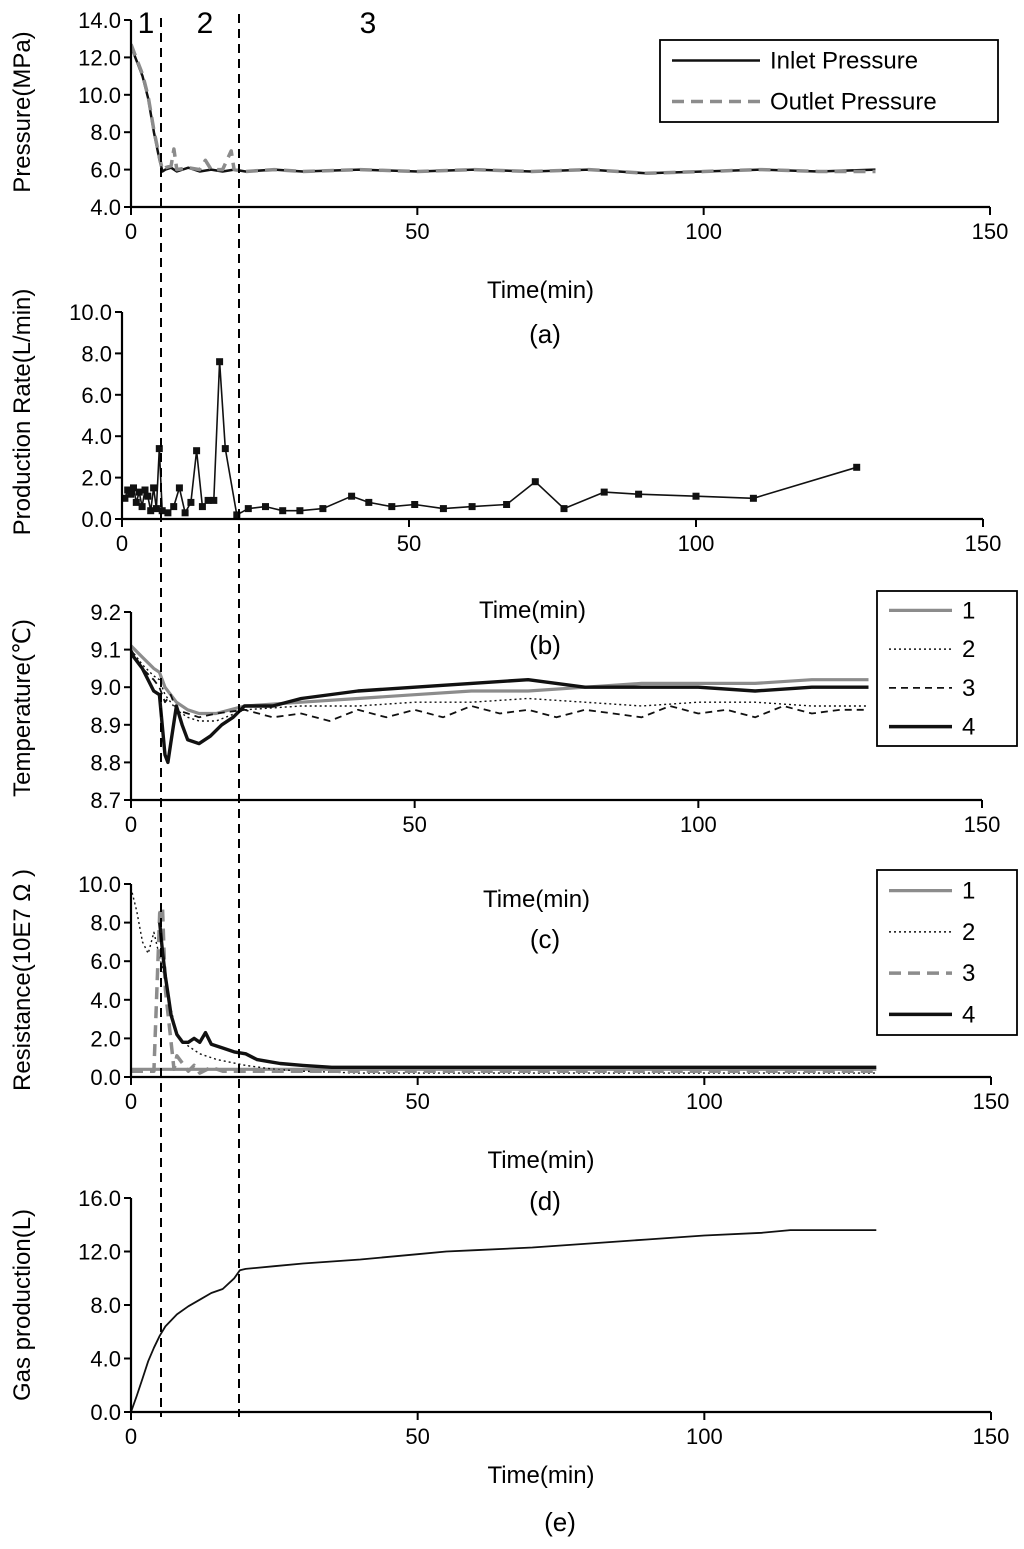 This screenshot has width=1024, height=1549. Describe the element at coordinates (105, 687) in the screenshot. I see `y-tick-label: 9.0` at that location.